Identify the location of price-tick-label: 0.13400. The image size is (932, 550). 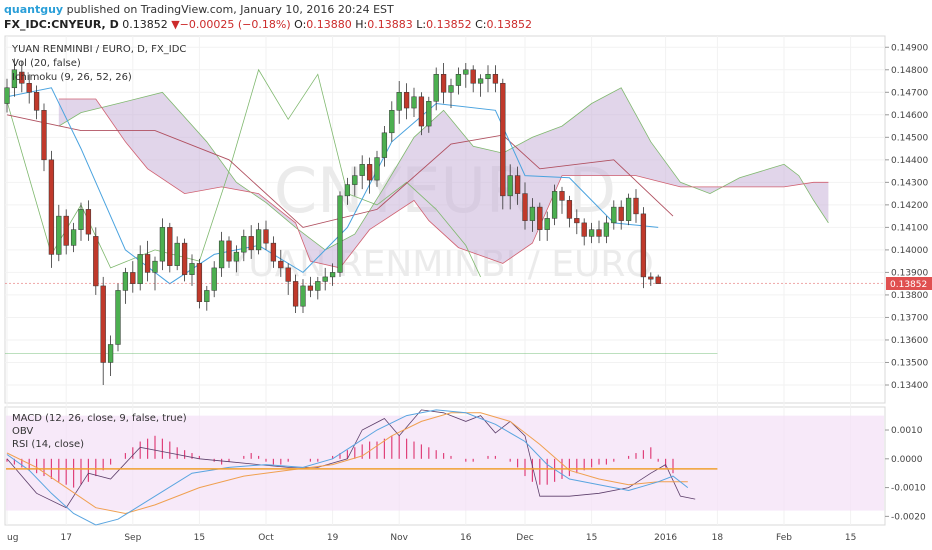
(909, 386).